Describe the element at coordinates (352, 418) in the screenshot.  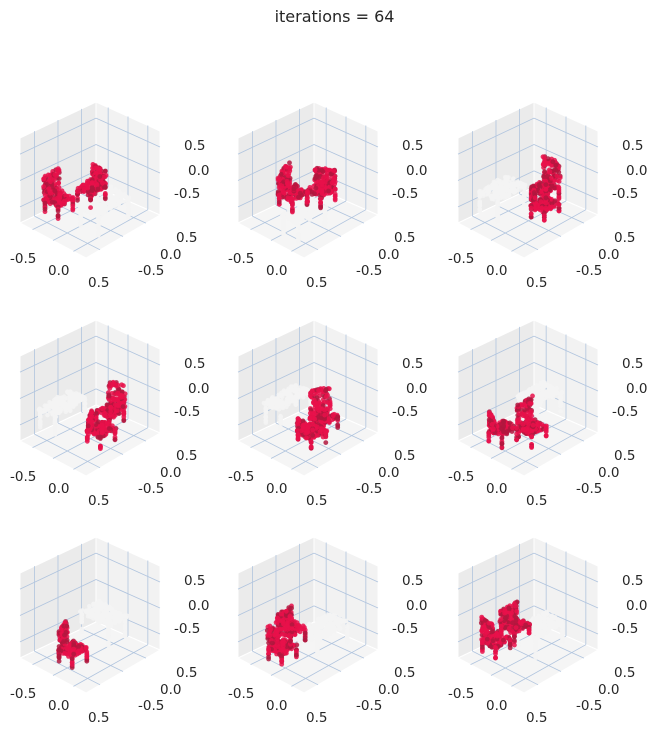
I see `subplot-5: -0.50.00.50.50.0-0.50.50.0-0.5` at that location.